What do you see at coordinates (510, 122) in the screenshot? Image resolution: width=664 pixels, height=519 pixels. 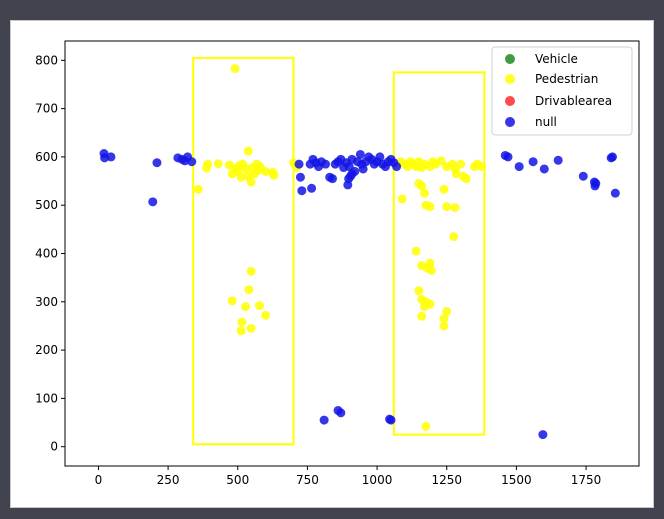 I see `legend-marker-null` at bounding box center [510, 122].